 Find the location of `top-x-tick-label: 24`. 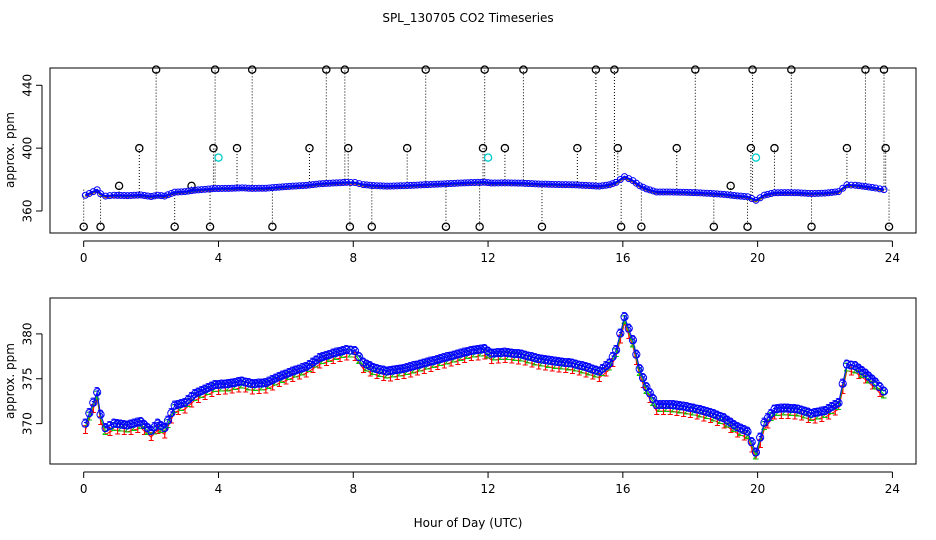

top-x-tick-label: 24 is located at coordinates (892, 258).